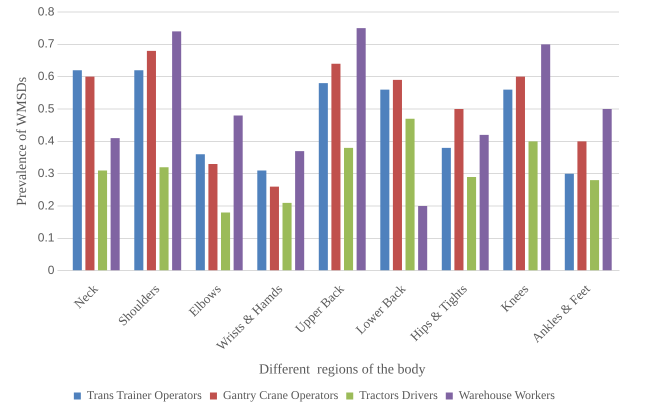 This screenshot has width=649, height=416. Describe the element at coordinates (280, 395) in the screenshot. I see `legend-label: Gantry Crane Operators` at that location.